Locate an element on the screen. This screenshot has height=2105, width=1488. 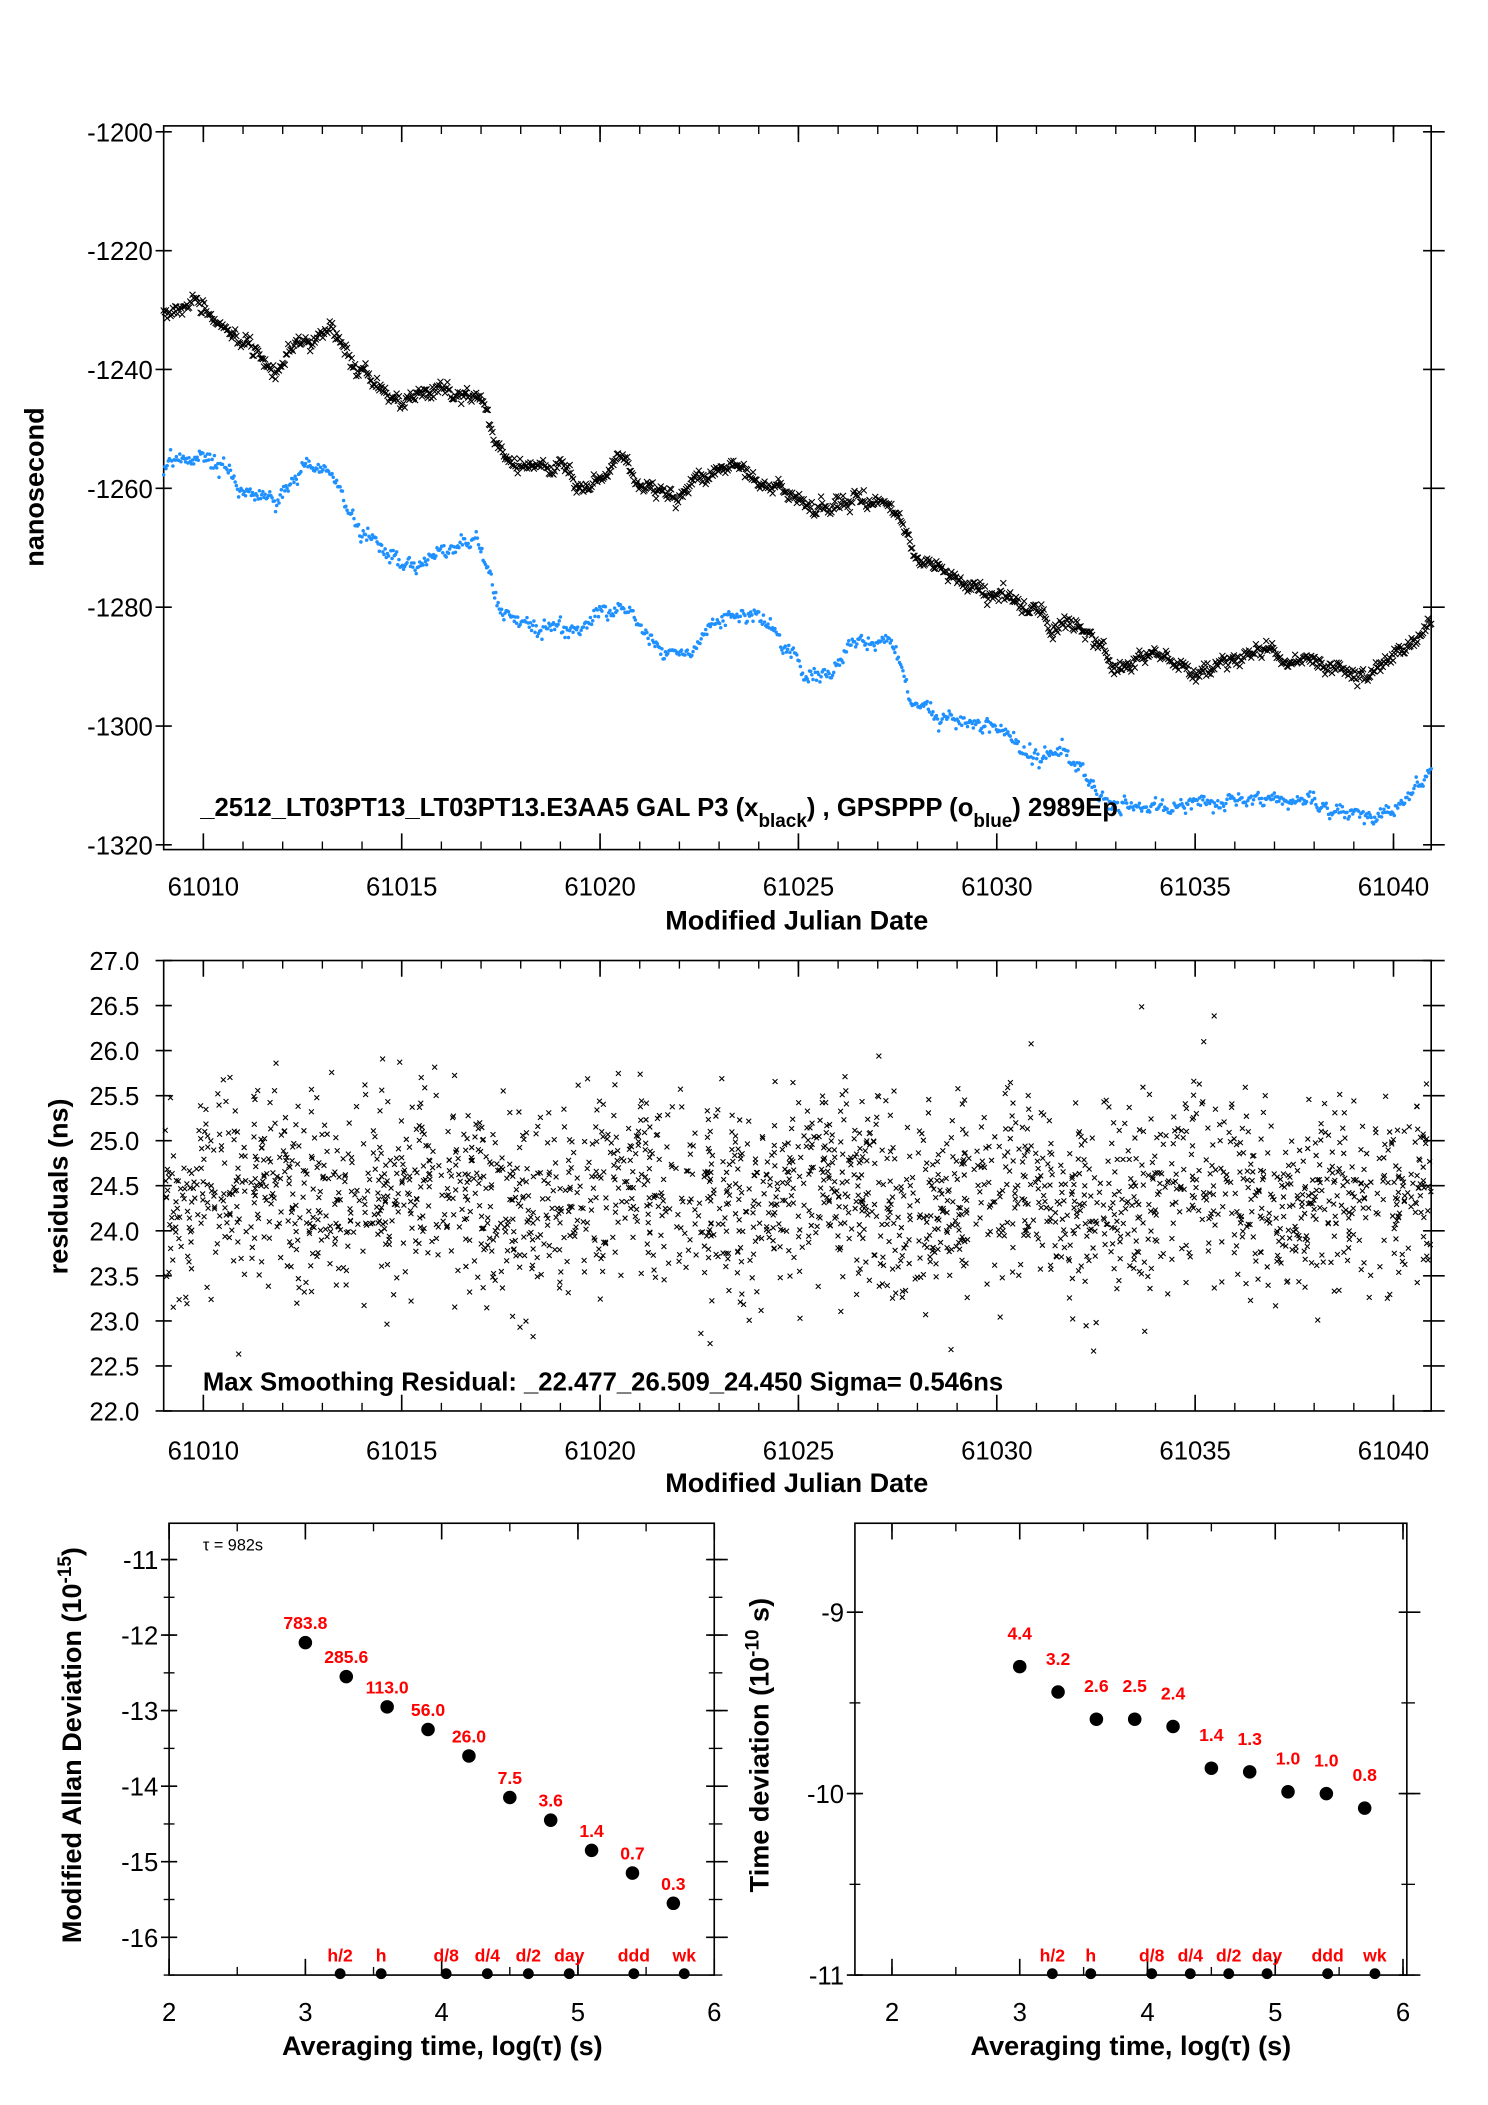
deviation-points: 4.43.22.6 2.5 2.41.4 1.31.0 1.00.8 is located at coordinates (1192, 1719).